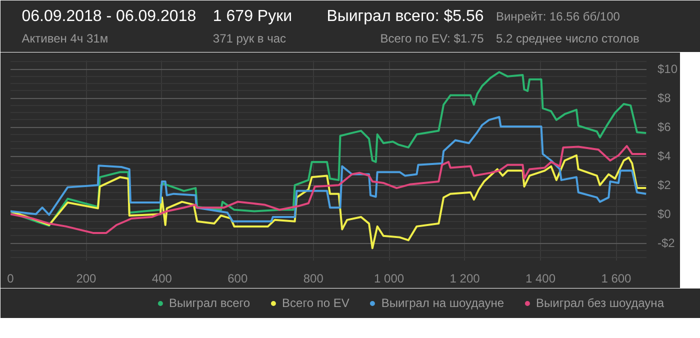 Image resolution: width=700 pixels, height=338 pixels. I want to click on y-tick-label: $8, so click(665, 98).